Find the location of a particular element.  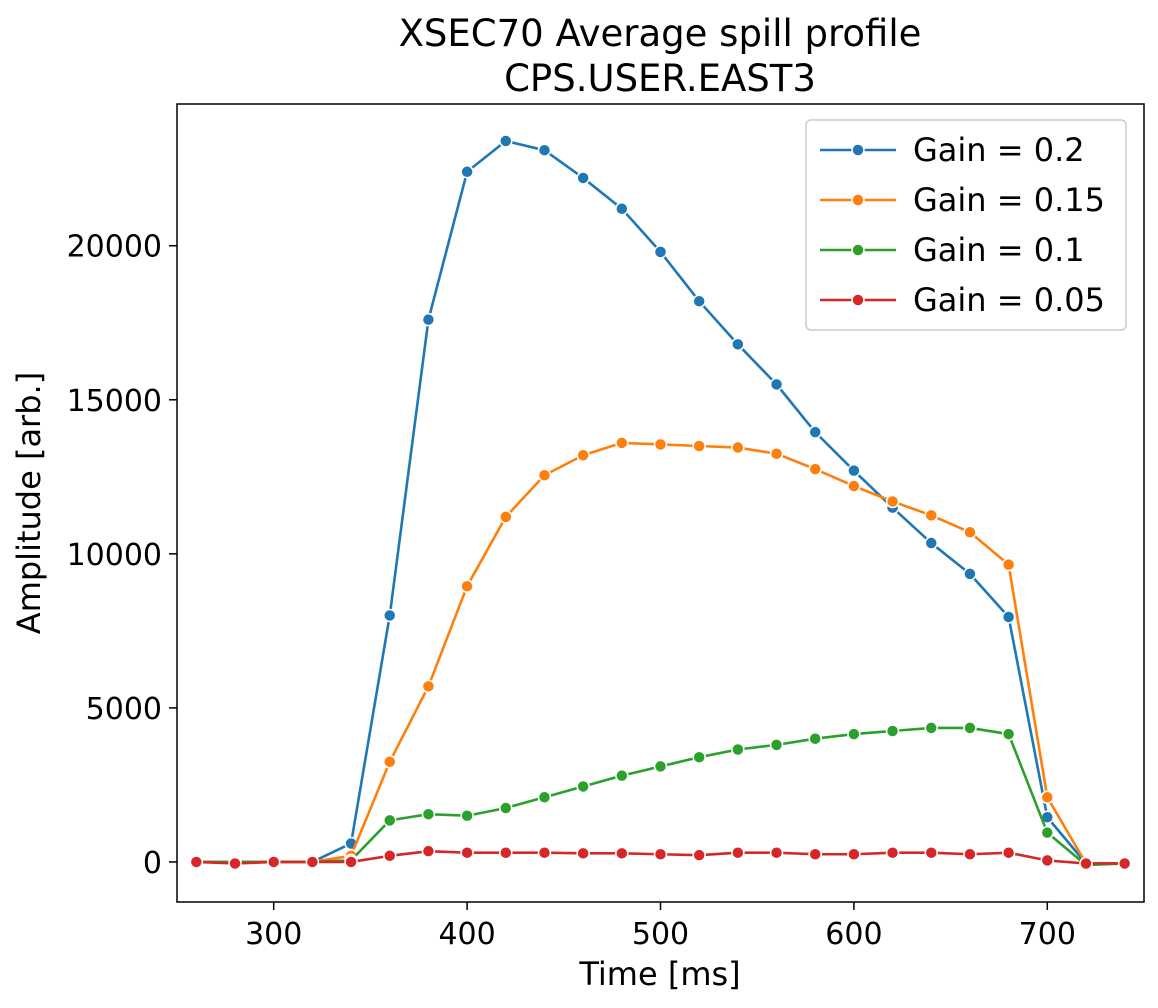

x-axis: 300 400 500 600 700 is located at coordinates (660, 927).